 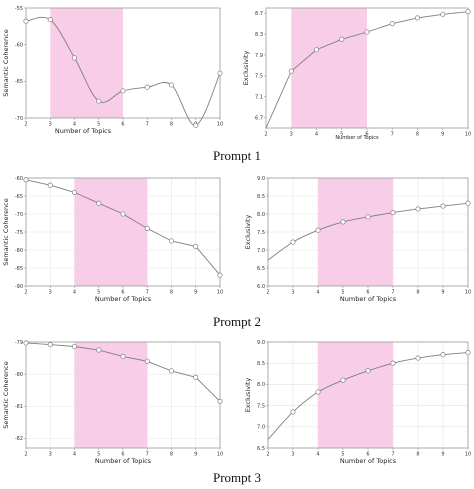 I want to click on chart5-x-tick-label: 8, so click(x=171, y=455).